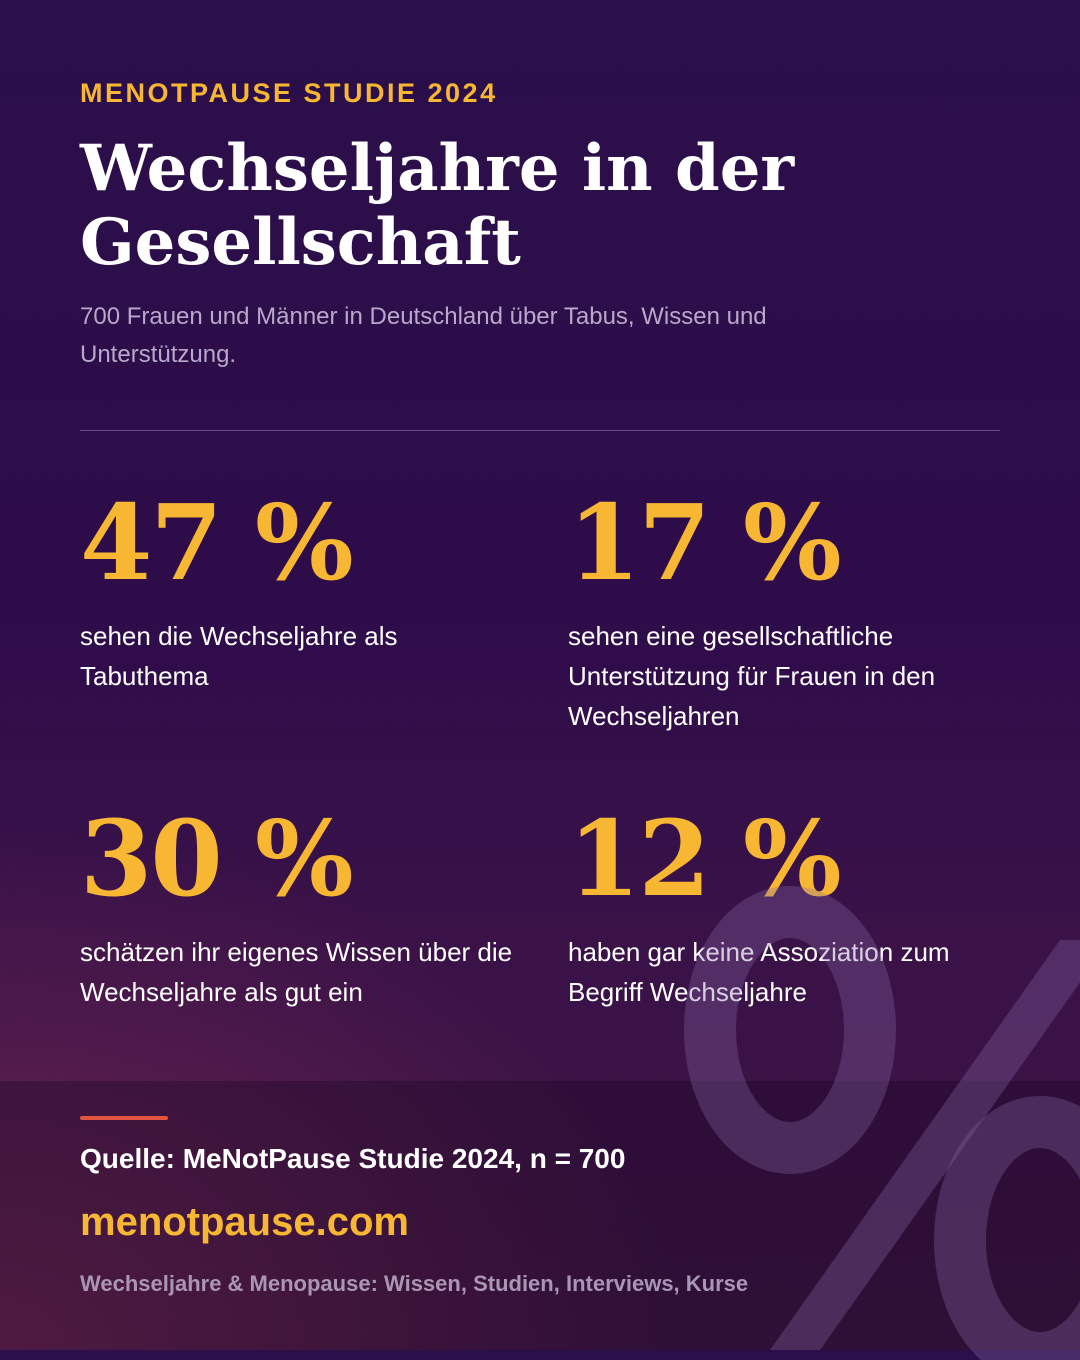  Describe the element at coordinates (244, 1222) in the screenshot. I see `website-link: menotpause.com` at that location.